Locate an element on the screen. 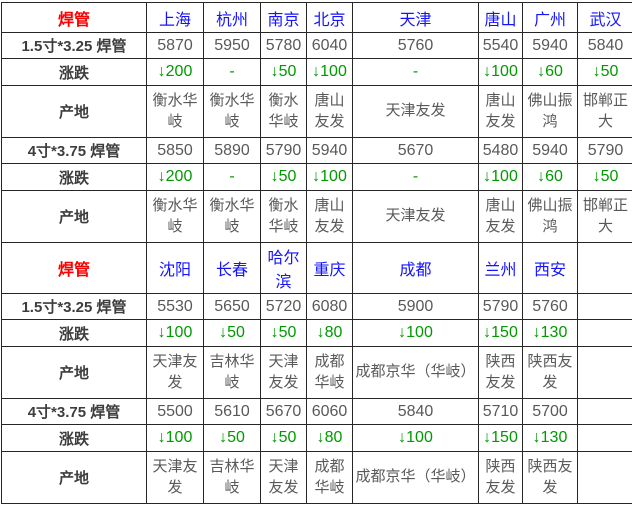 This screenshot has width=632, height=505. section-header-row: 焊管沈阳长春哈尔滨重庆成都兰州西安 is located at coordinates (317, 268).